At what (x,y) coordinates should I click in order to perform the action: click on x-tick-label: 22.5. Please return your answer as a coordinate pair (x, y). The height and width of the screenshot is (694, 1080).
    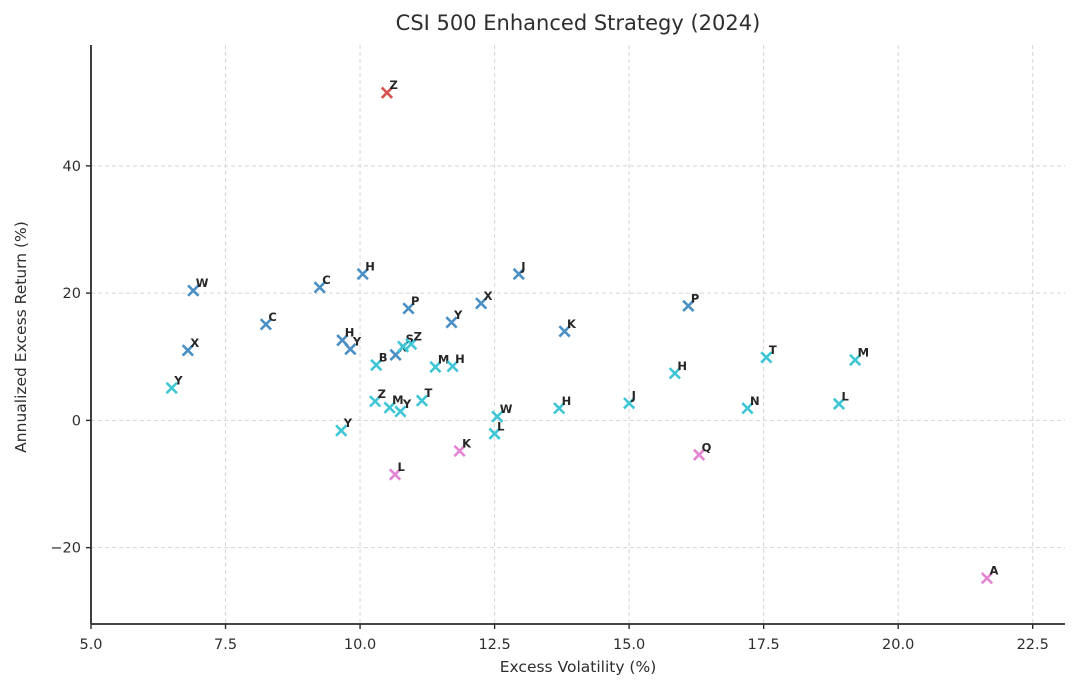
    Looking at the image, I should click on (1033, 645).